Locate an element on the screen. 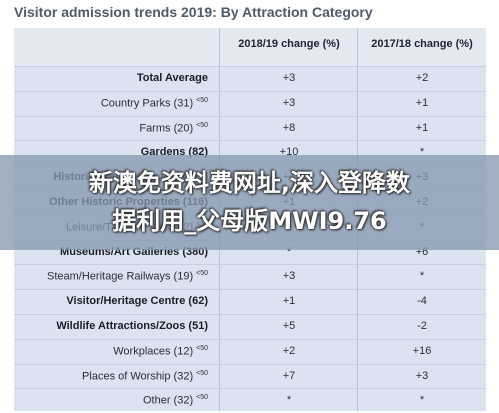 This screenshot has width=499, height=413. table-row: Total Average +3 +2 is located at coordinates (250, 78).